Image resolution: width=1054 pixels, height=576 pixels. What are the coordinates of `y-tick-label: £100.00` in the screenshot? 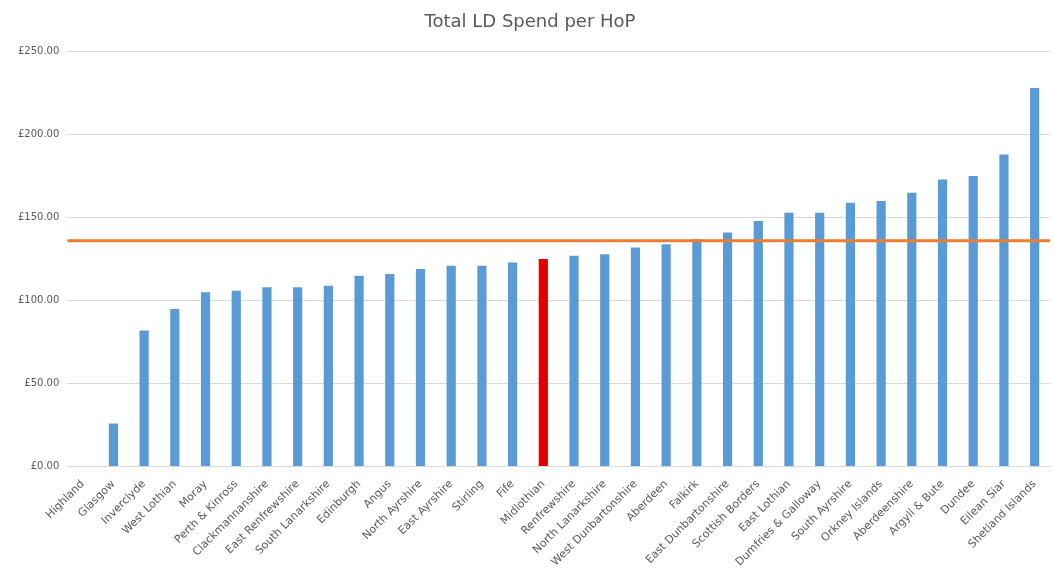 It's located at (38, 300).